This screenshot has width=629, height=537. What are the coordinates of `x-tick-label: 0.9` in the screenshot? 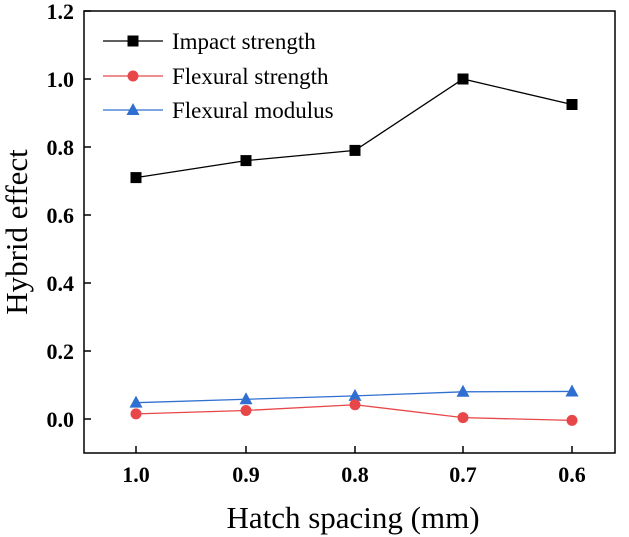 It's located at (246, 474).